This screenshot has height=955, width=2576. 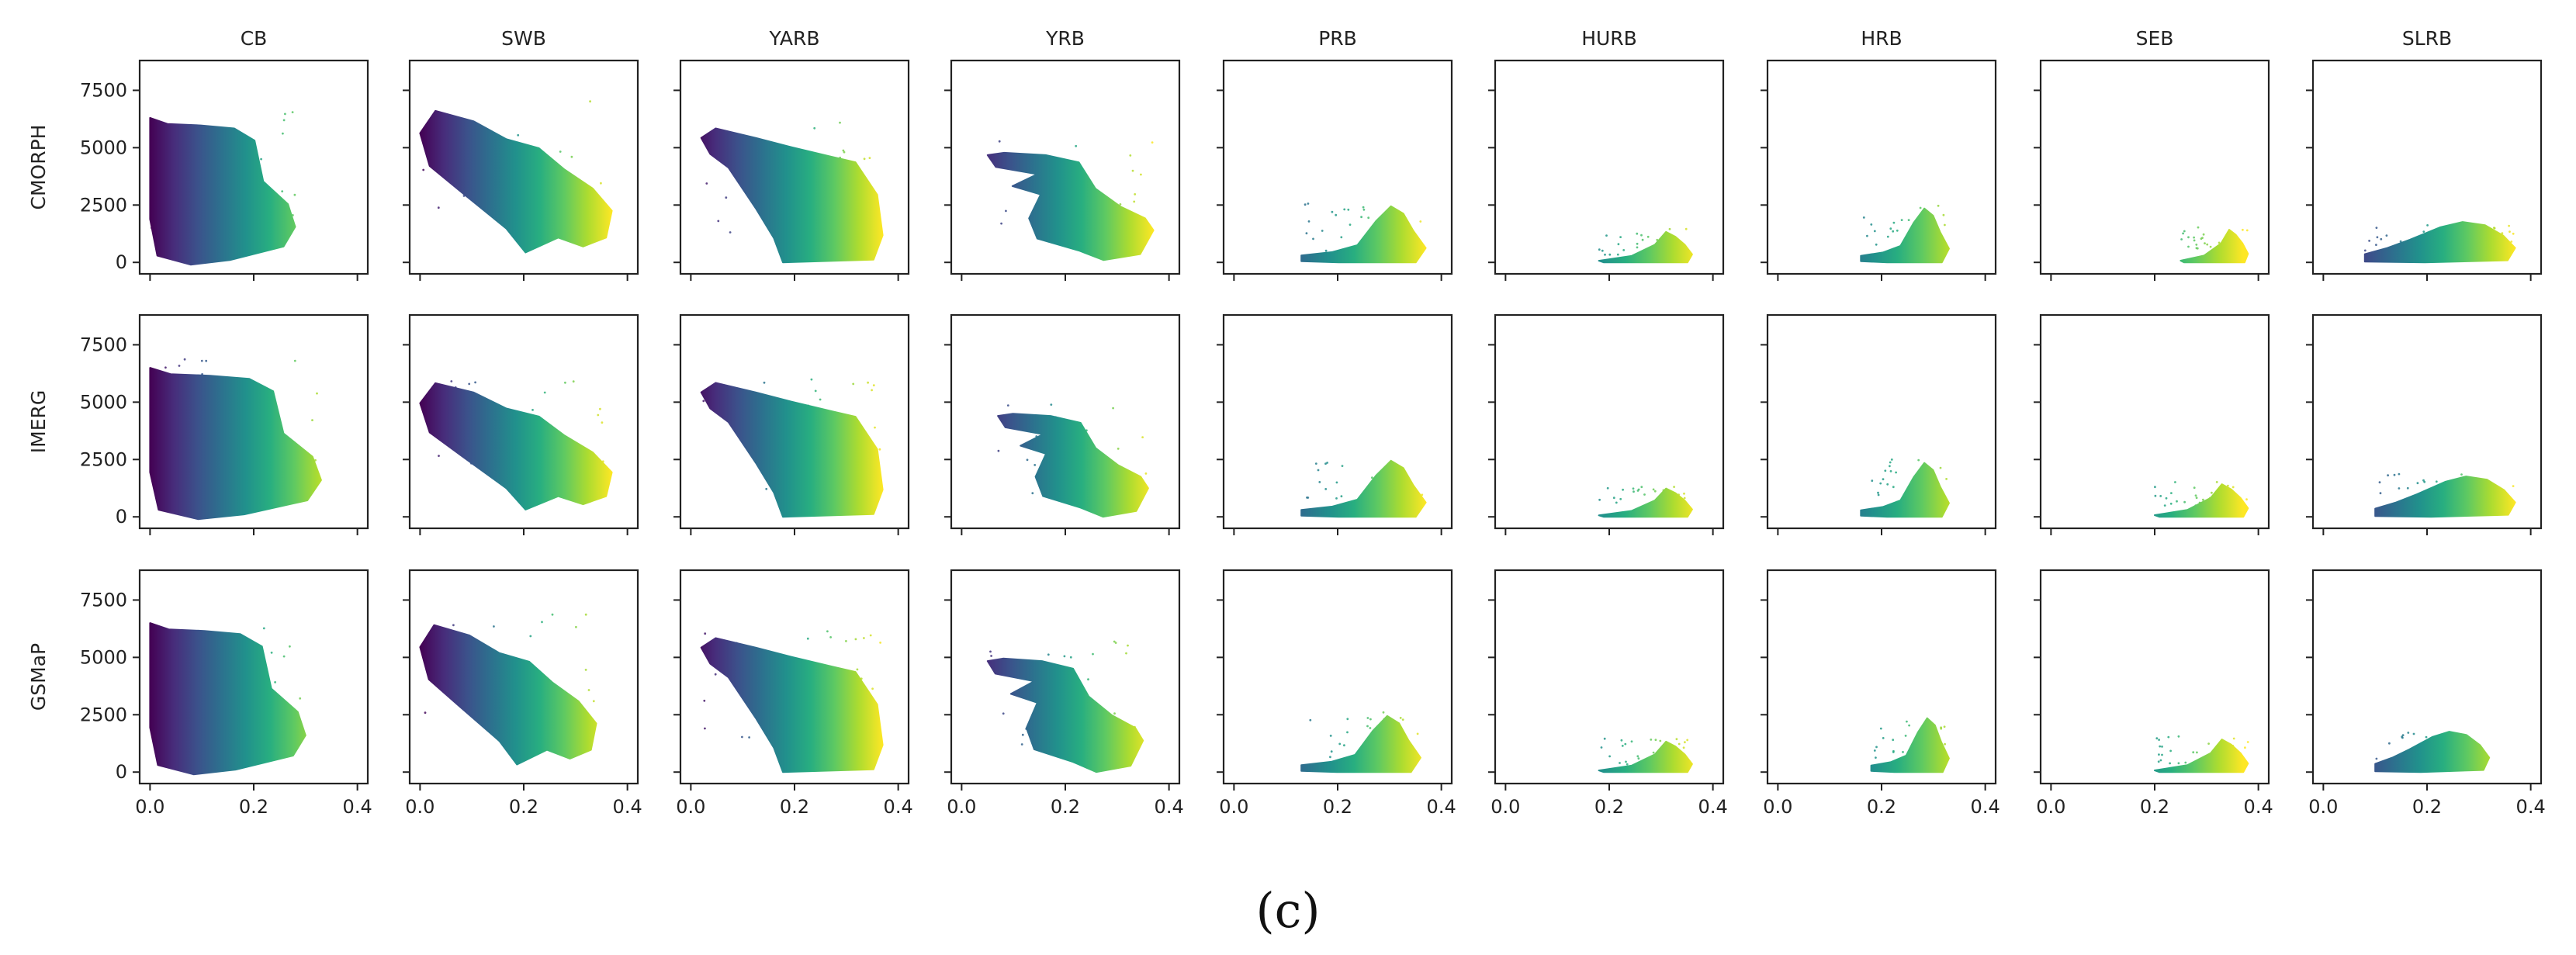 I want to click on x-tick-label: 0.0, so click(x=149, y=807).